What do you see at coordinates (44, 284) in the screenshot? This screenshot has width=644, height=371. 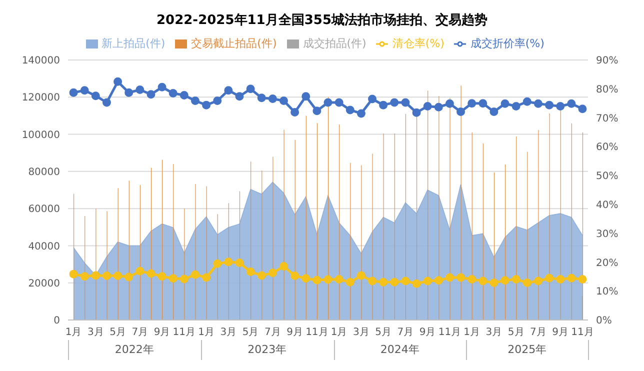 I see `y-tick-label: 20000` at bounding box center [44, 284].